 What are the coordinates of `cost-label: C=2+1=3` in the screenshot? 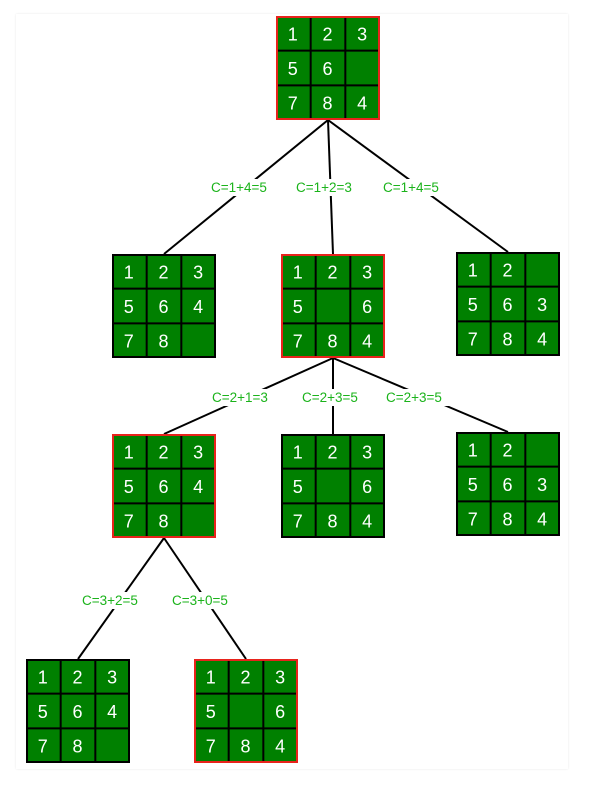 It's located at (240, 397).